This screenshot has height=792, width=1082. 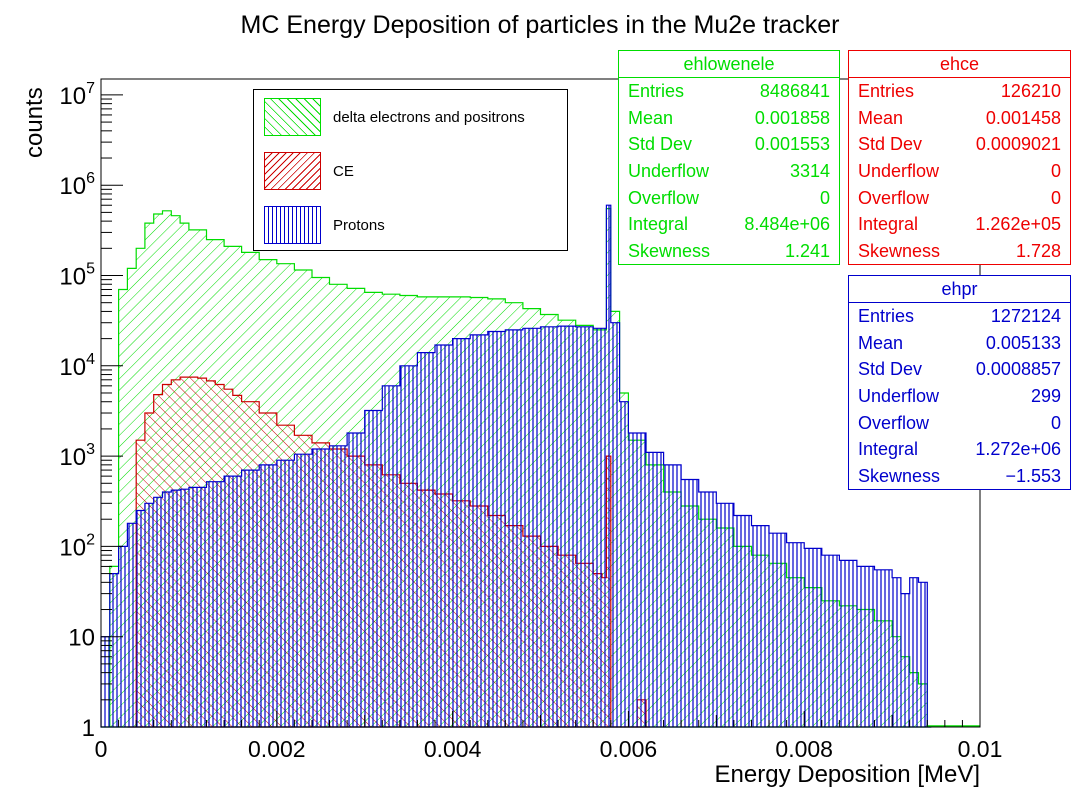 I want to click on x-tick-label: 0.008, so click(x=804, y=749).